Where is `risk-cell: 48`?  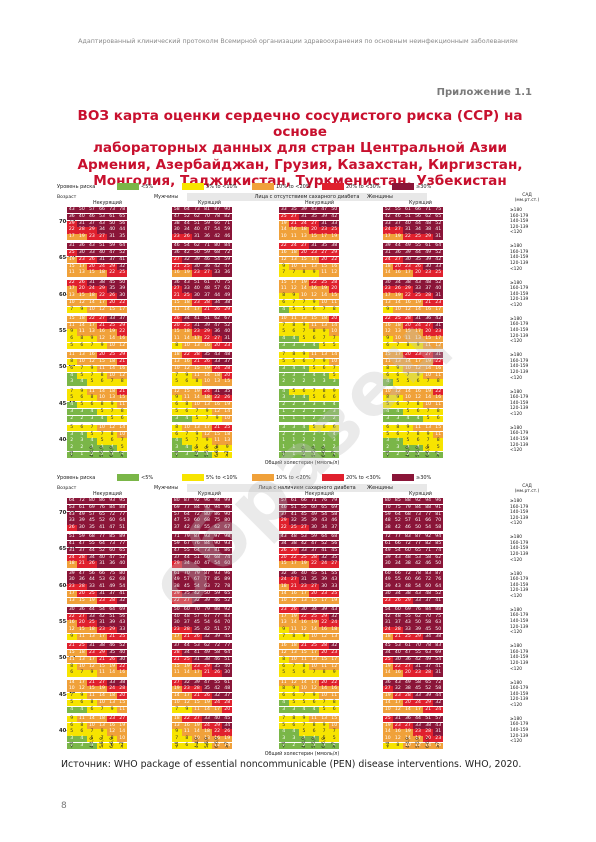
risk-cell: 48 is located at coordinates (408, 557).